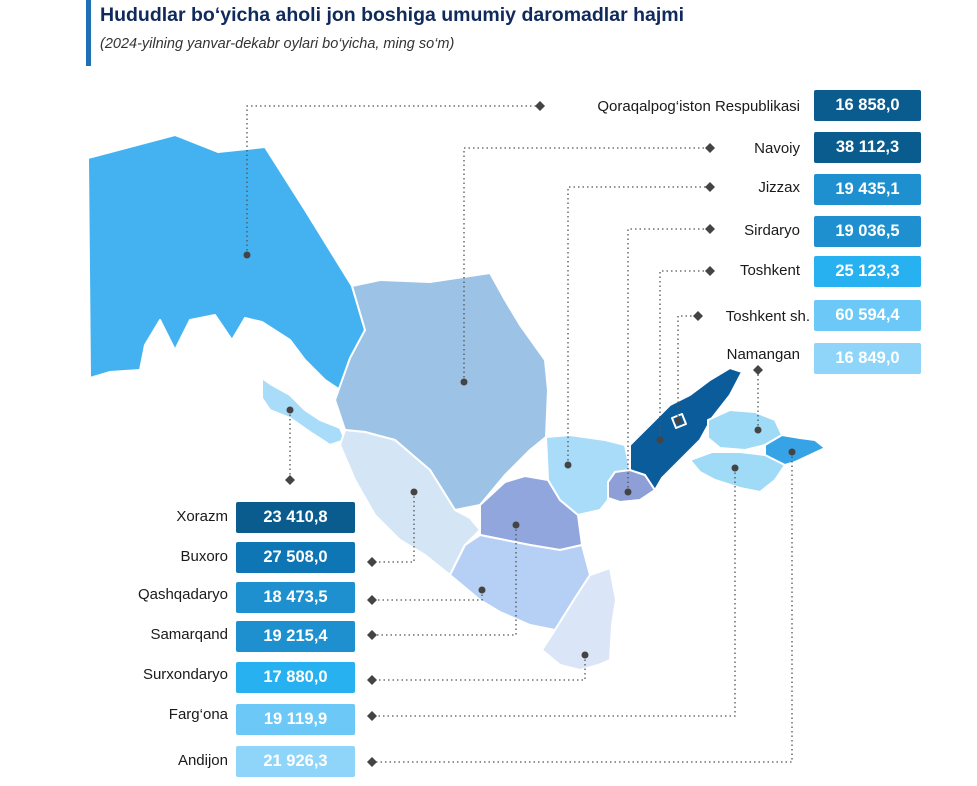 This screenshot has height=786, width=977. Describe the element at coordinates (226, 267) in the screenshot. I see `region-qoraqalpogiston` at that location.